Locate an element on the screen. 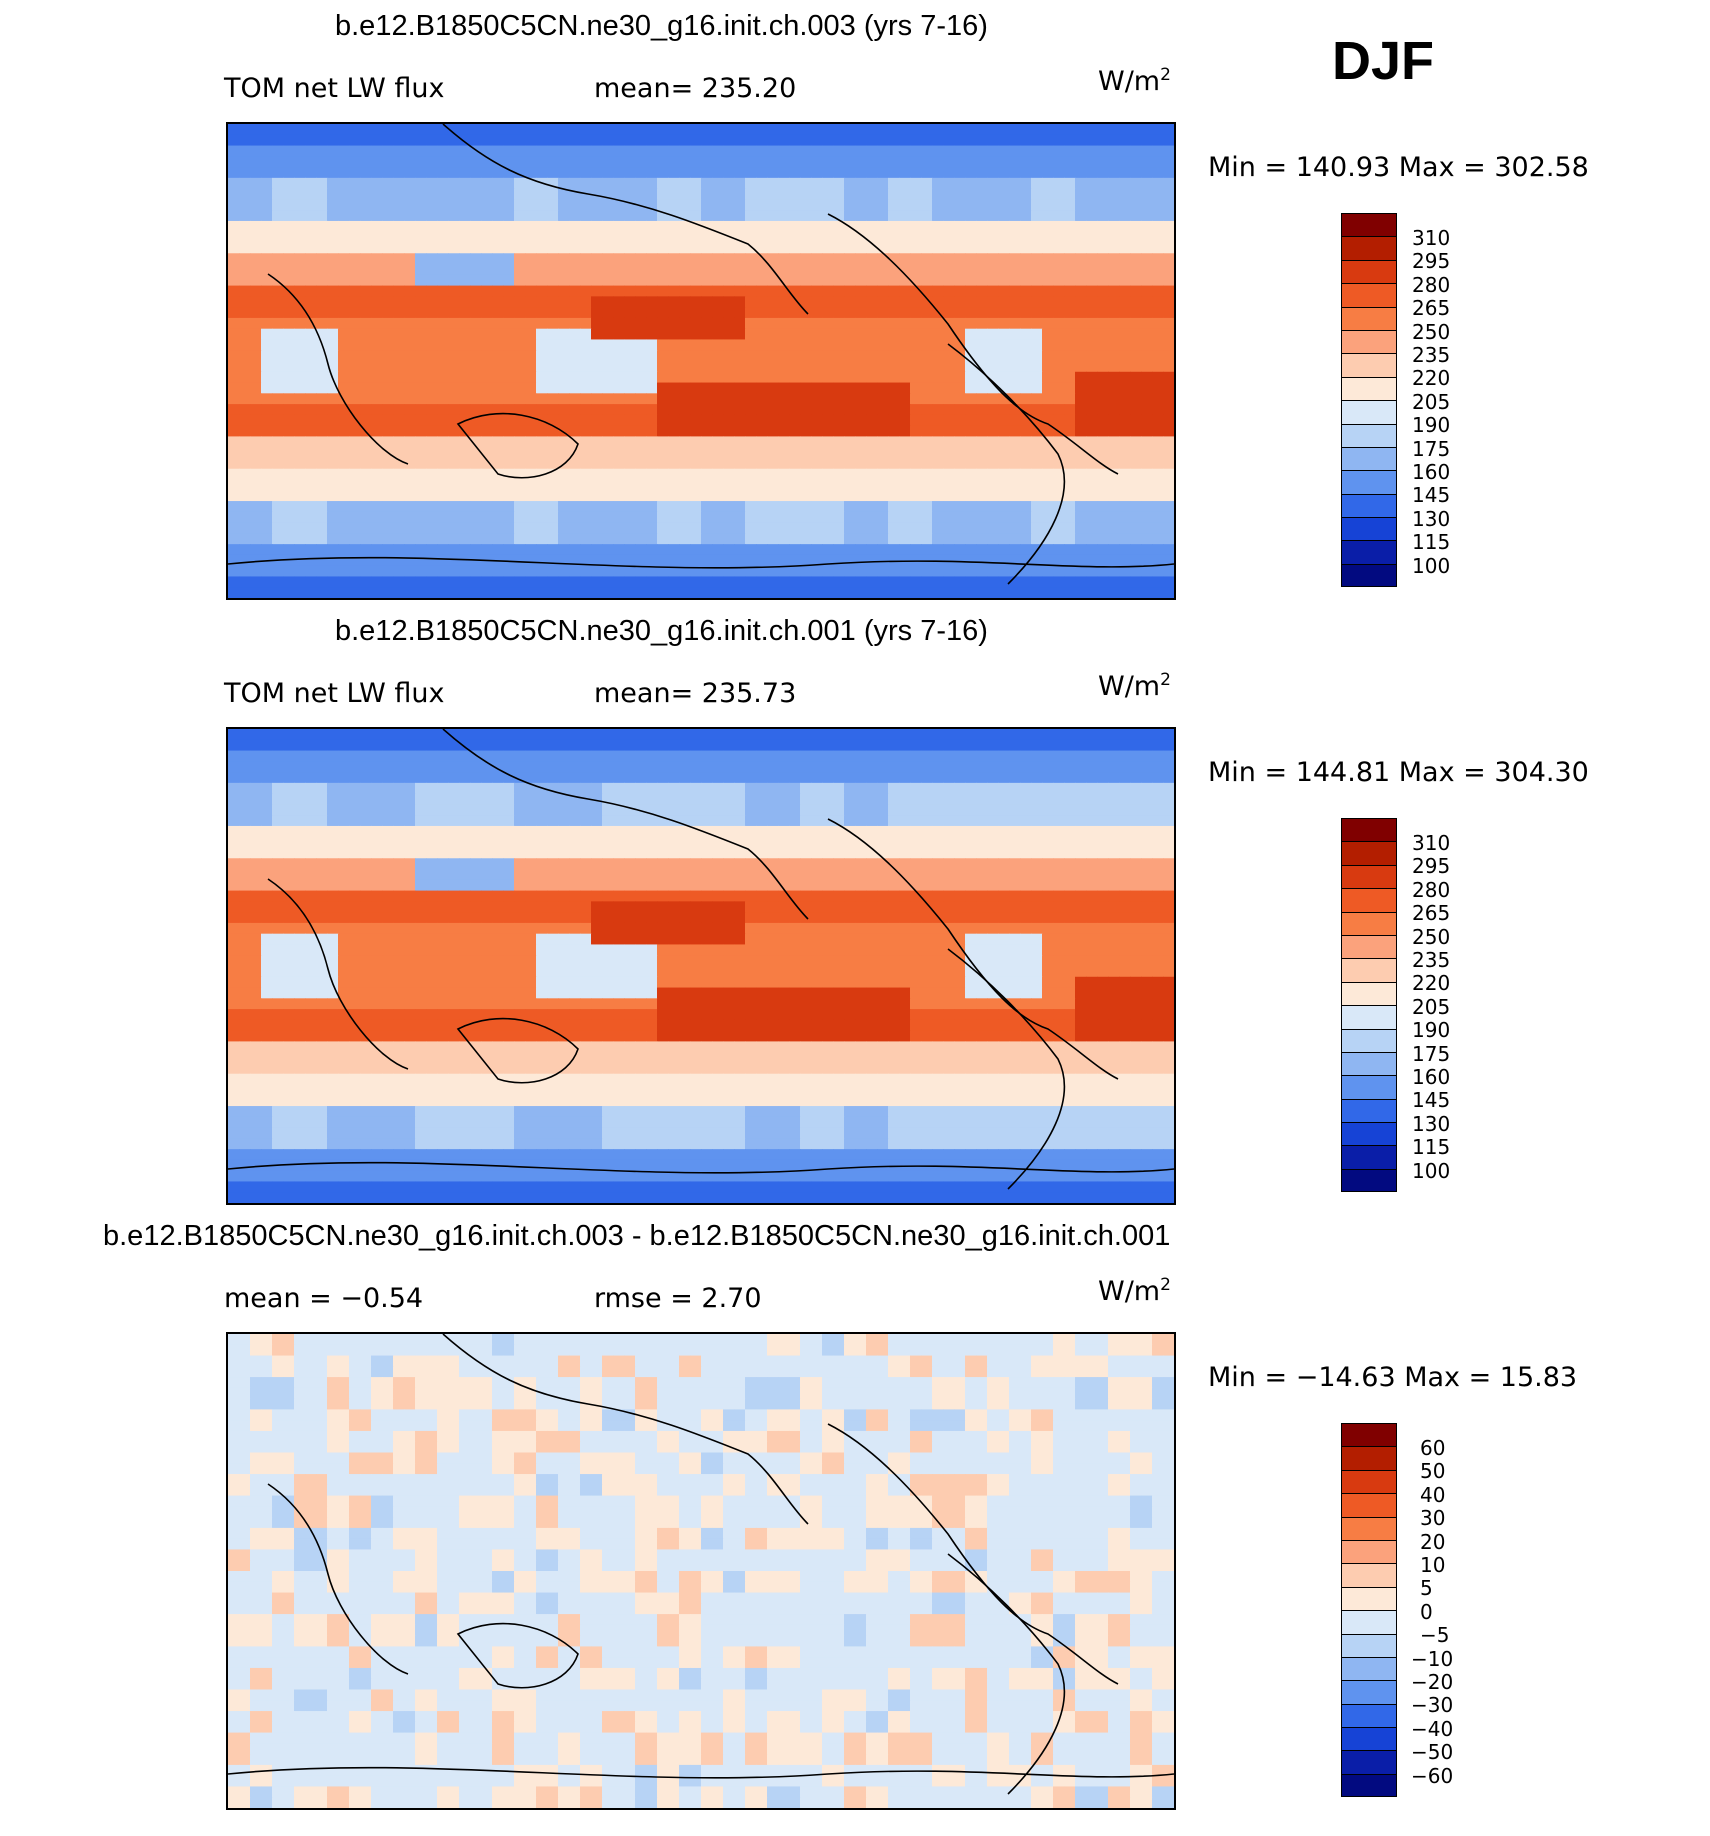 The height and width of the screenshot is (1836, 1710). colorbar-tick-label: 115 is located at coordinates (1431, 1147).